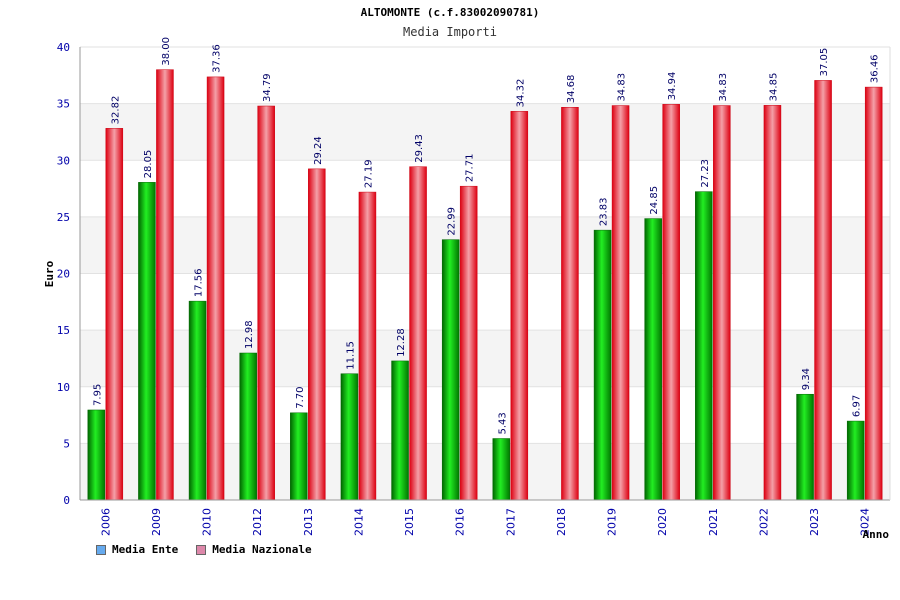  Describe the element at coordinates (166, 51) in the screenshot. I see `data-label-media-nazionale: 38.00` at that location.